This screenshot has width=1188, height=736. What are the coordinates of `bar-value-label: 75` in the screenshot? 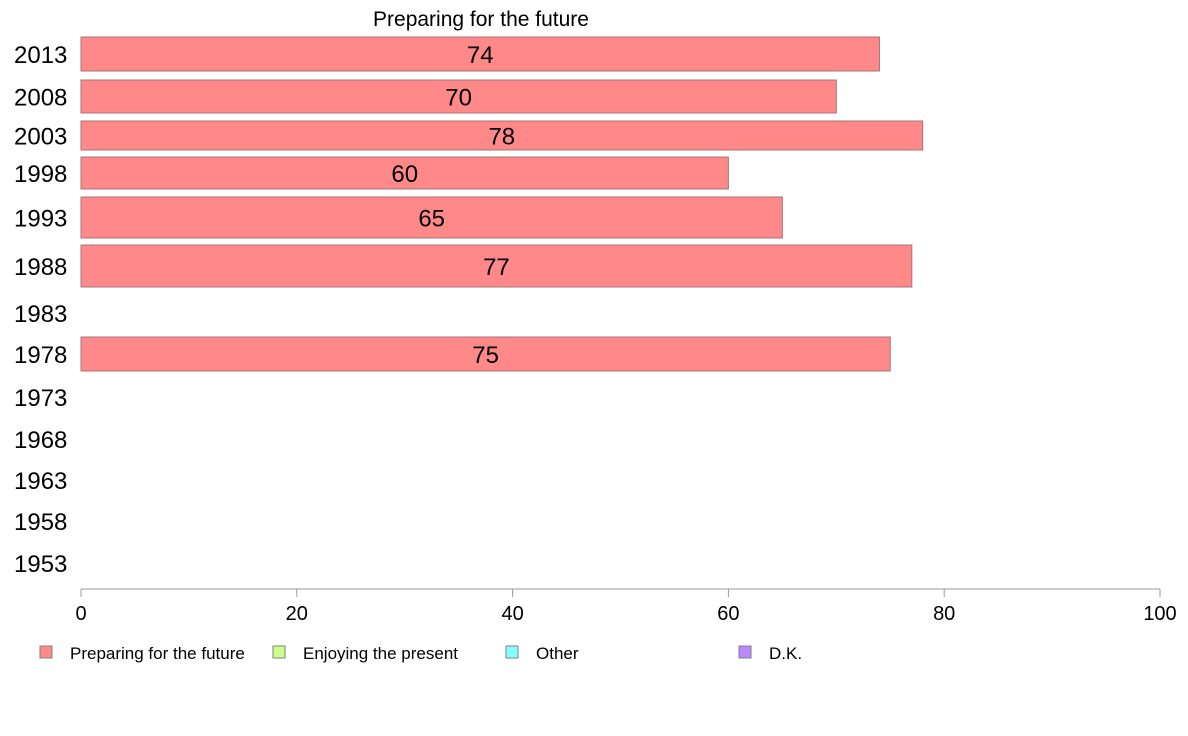 It's located at (485, 355).